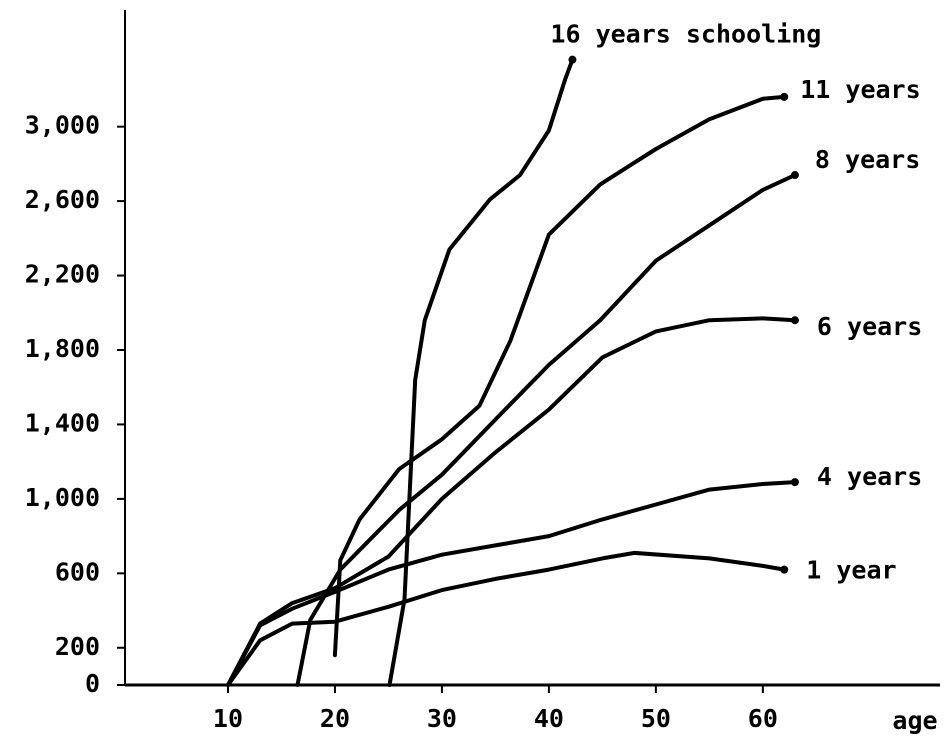  I want to click on line-series, so click(506, 618).